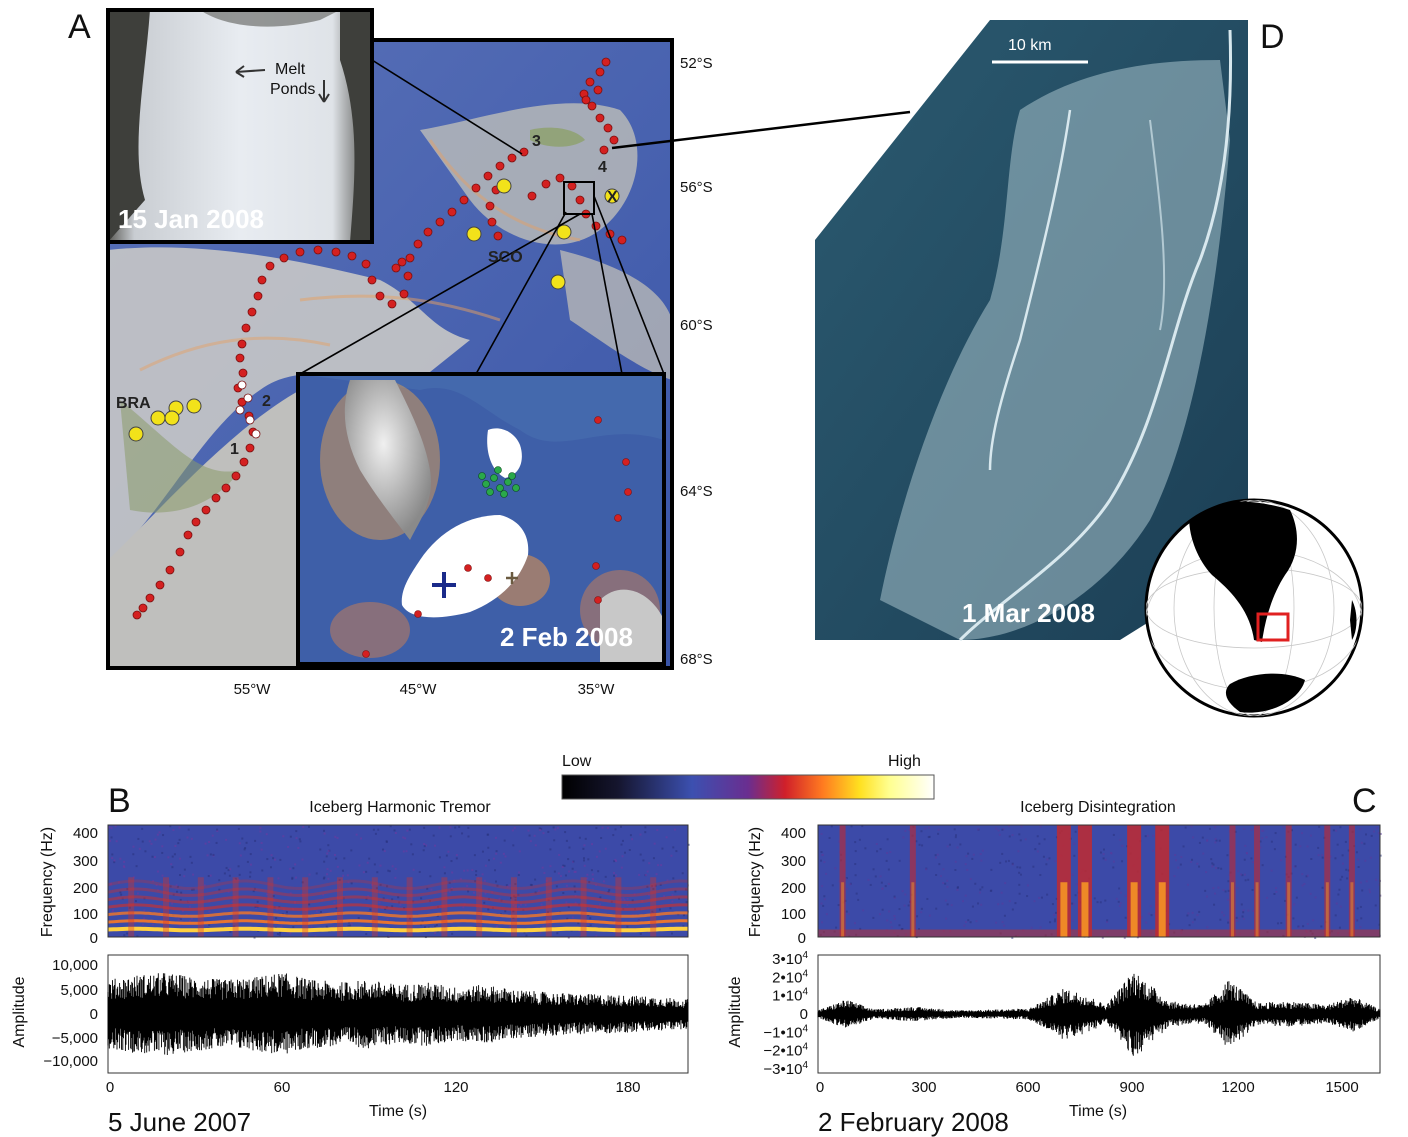 The image size is (1408, 1137). Describe the element at coordinates (1257, 909) in the screenshot. I see `disintegration-event-core` at that location.